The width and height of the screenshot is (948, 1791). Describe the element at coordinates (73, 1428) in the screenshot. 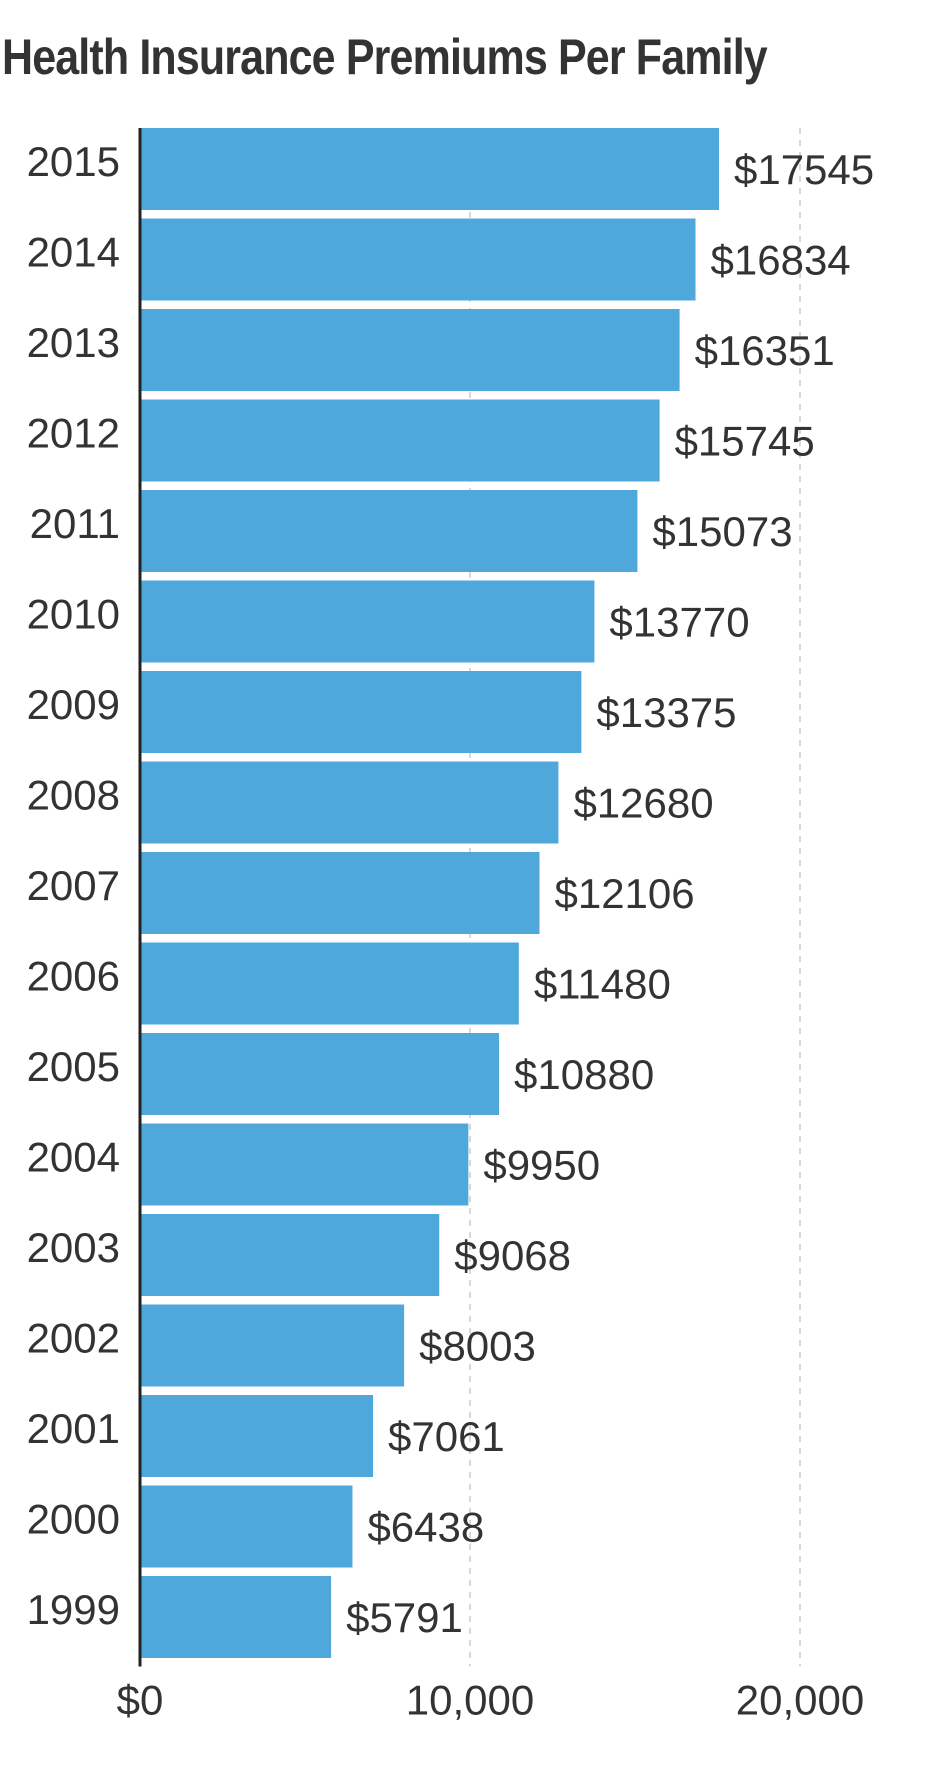

I see `category-label: 2001` at that location.